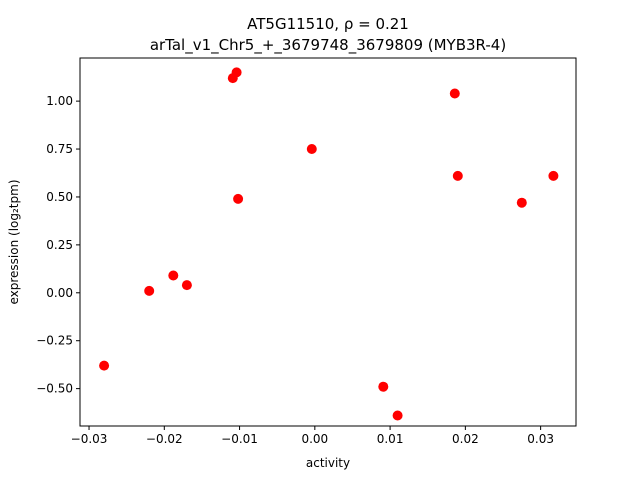 Image resolution: width=640 pixels, height=484 pixels. Describe the element at coordinates (89, 439) in the screenshot. I see `x-tick-label: −0.03` at that location.